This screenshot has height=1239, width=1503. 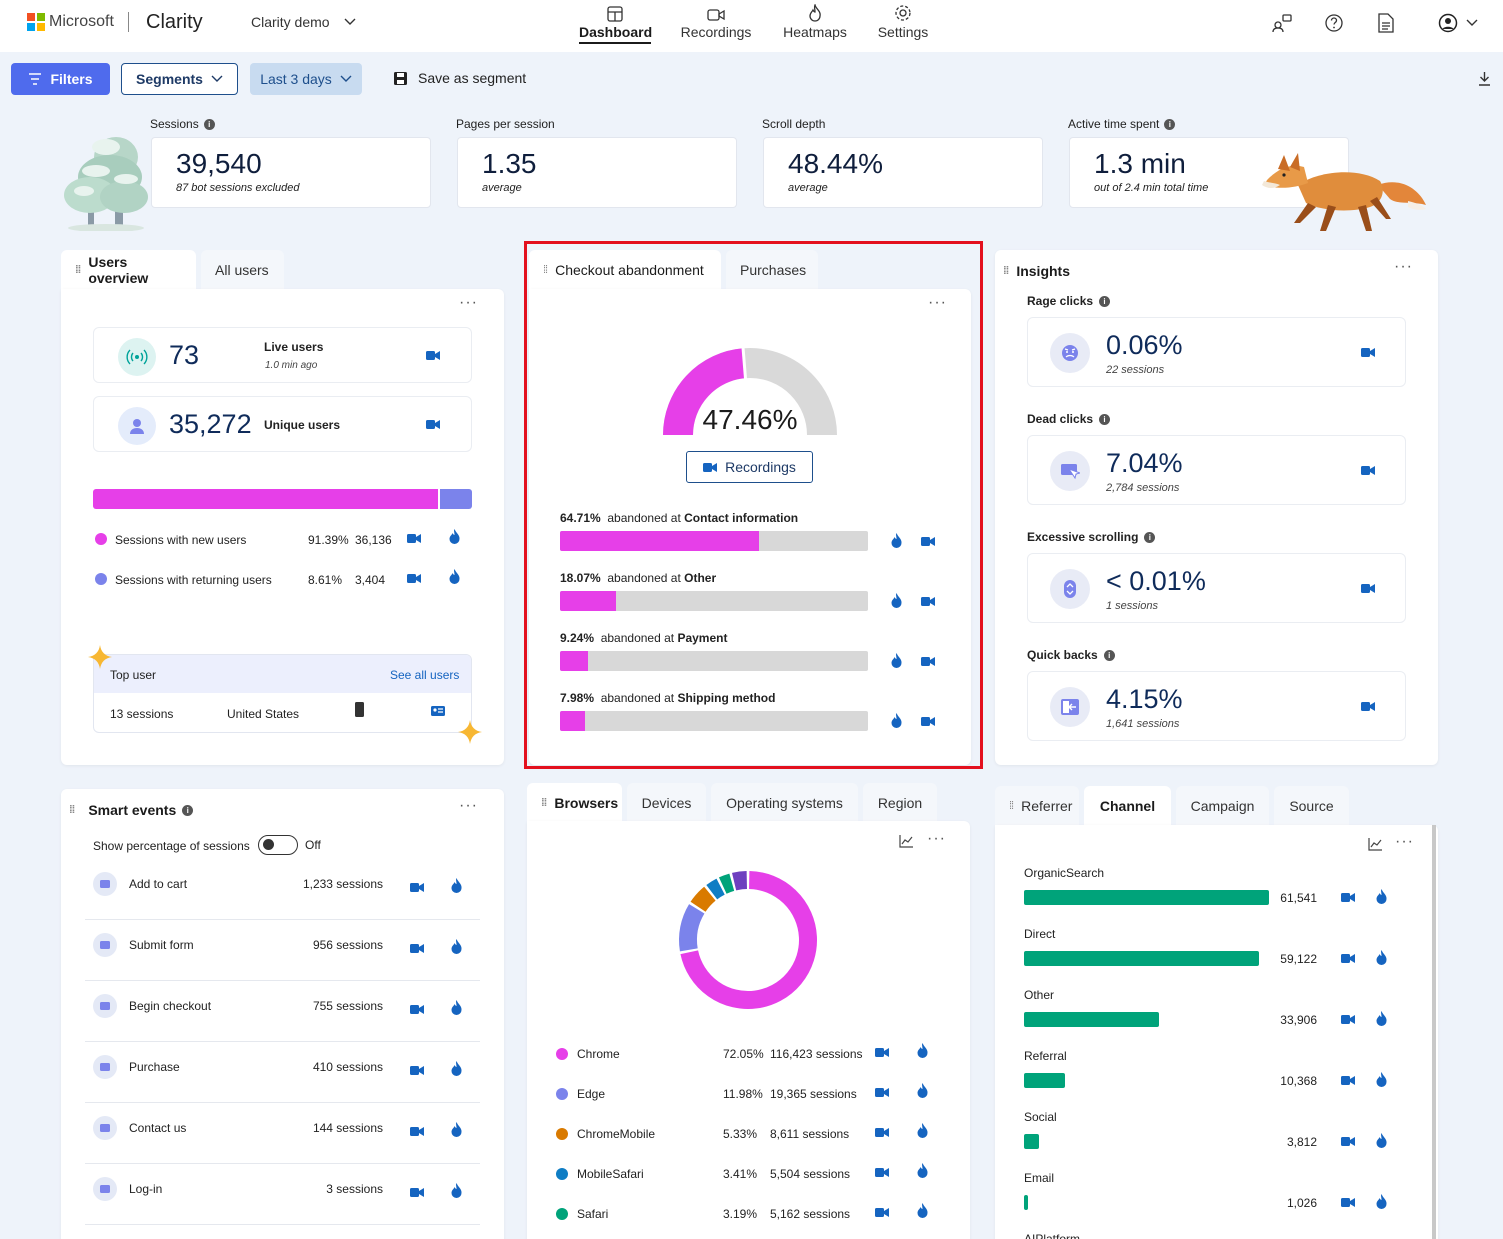 I want to click on donut-slice-chrome, so click(x=748, y=940).